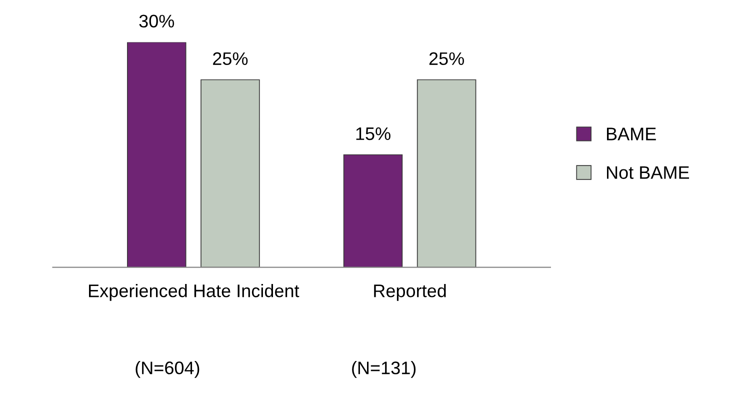  I want to click on x-tick-label: Experienced Hate Incident, so click(194, 292).